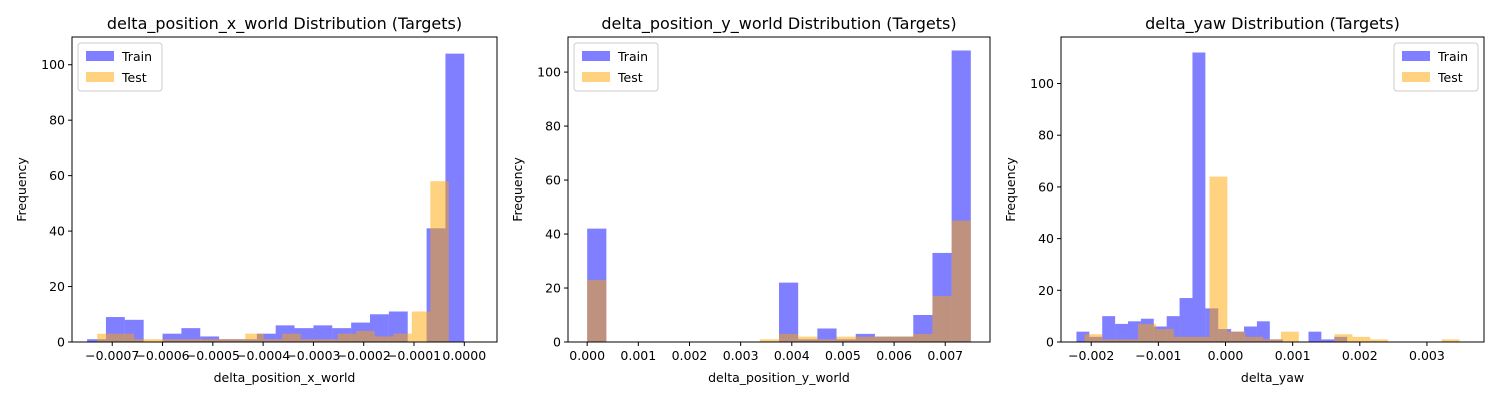 Image resolution: width=1500 pixels, height=400 pixels. I want to click on x-tick-label: −0.0002, so click(364, 355).